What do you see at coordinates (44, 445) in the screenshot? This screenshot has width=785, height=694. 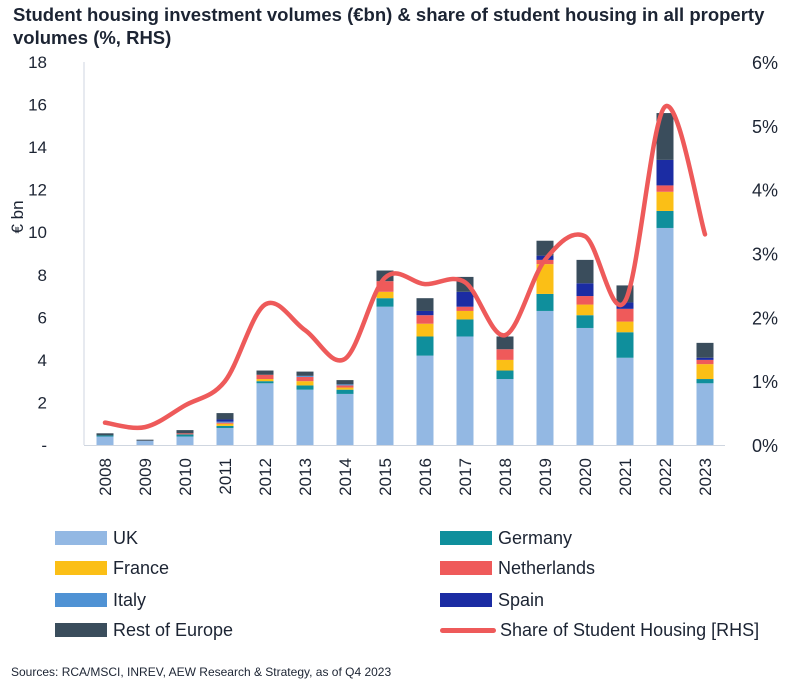 I see `y-tick-label: -` at bounding box center [44, 445].